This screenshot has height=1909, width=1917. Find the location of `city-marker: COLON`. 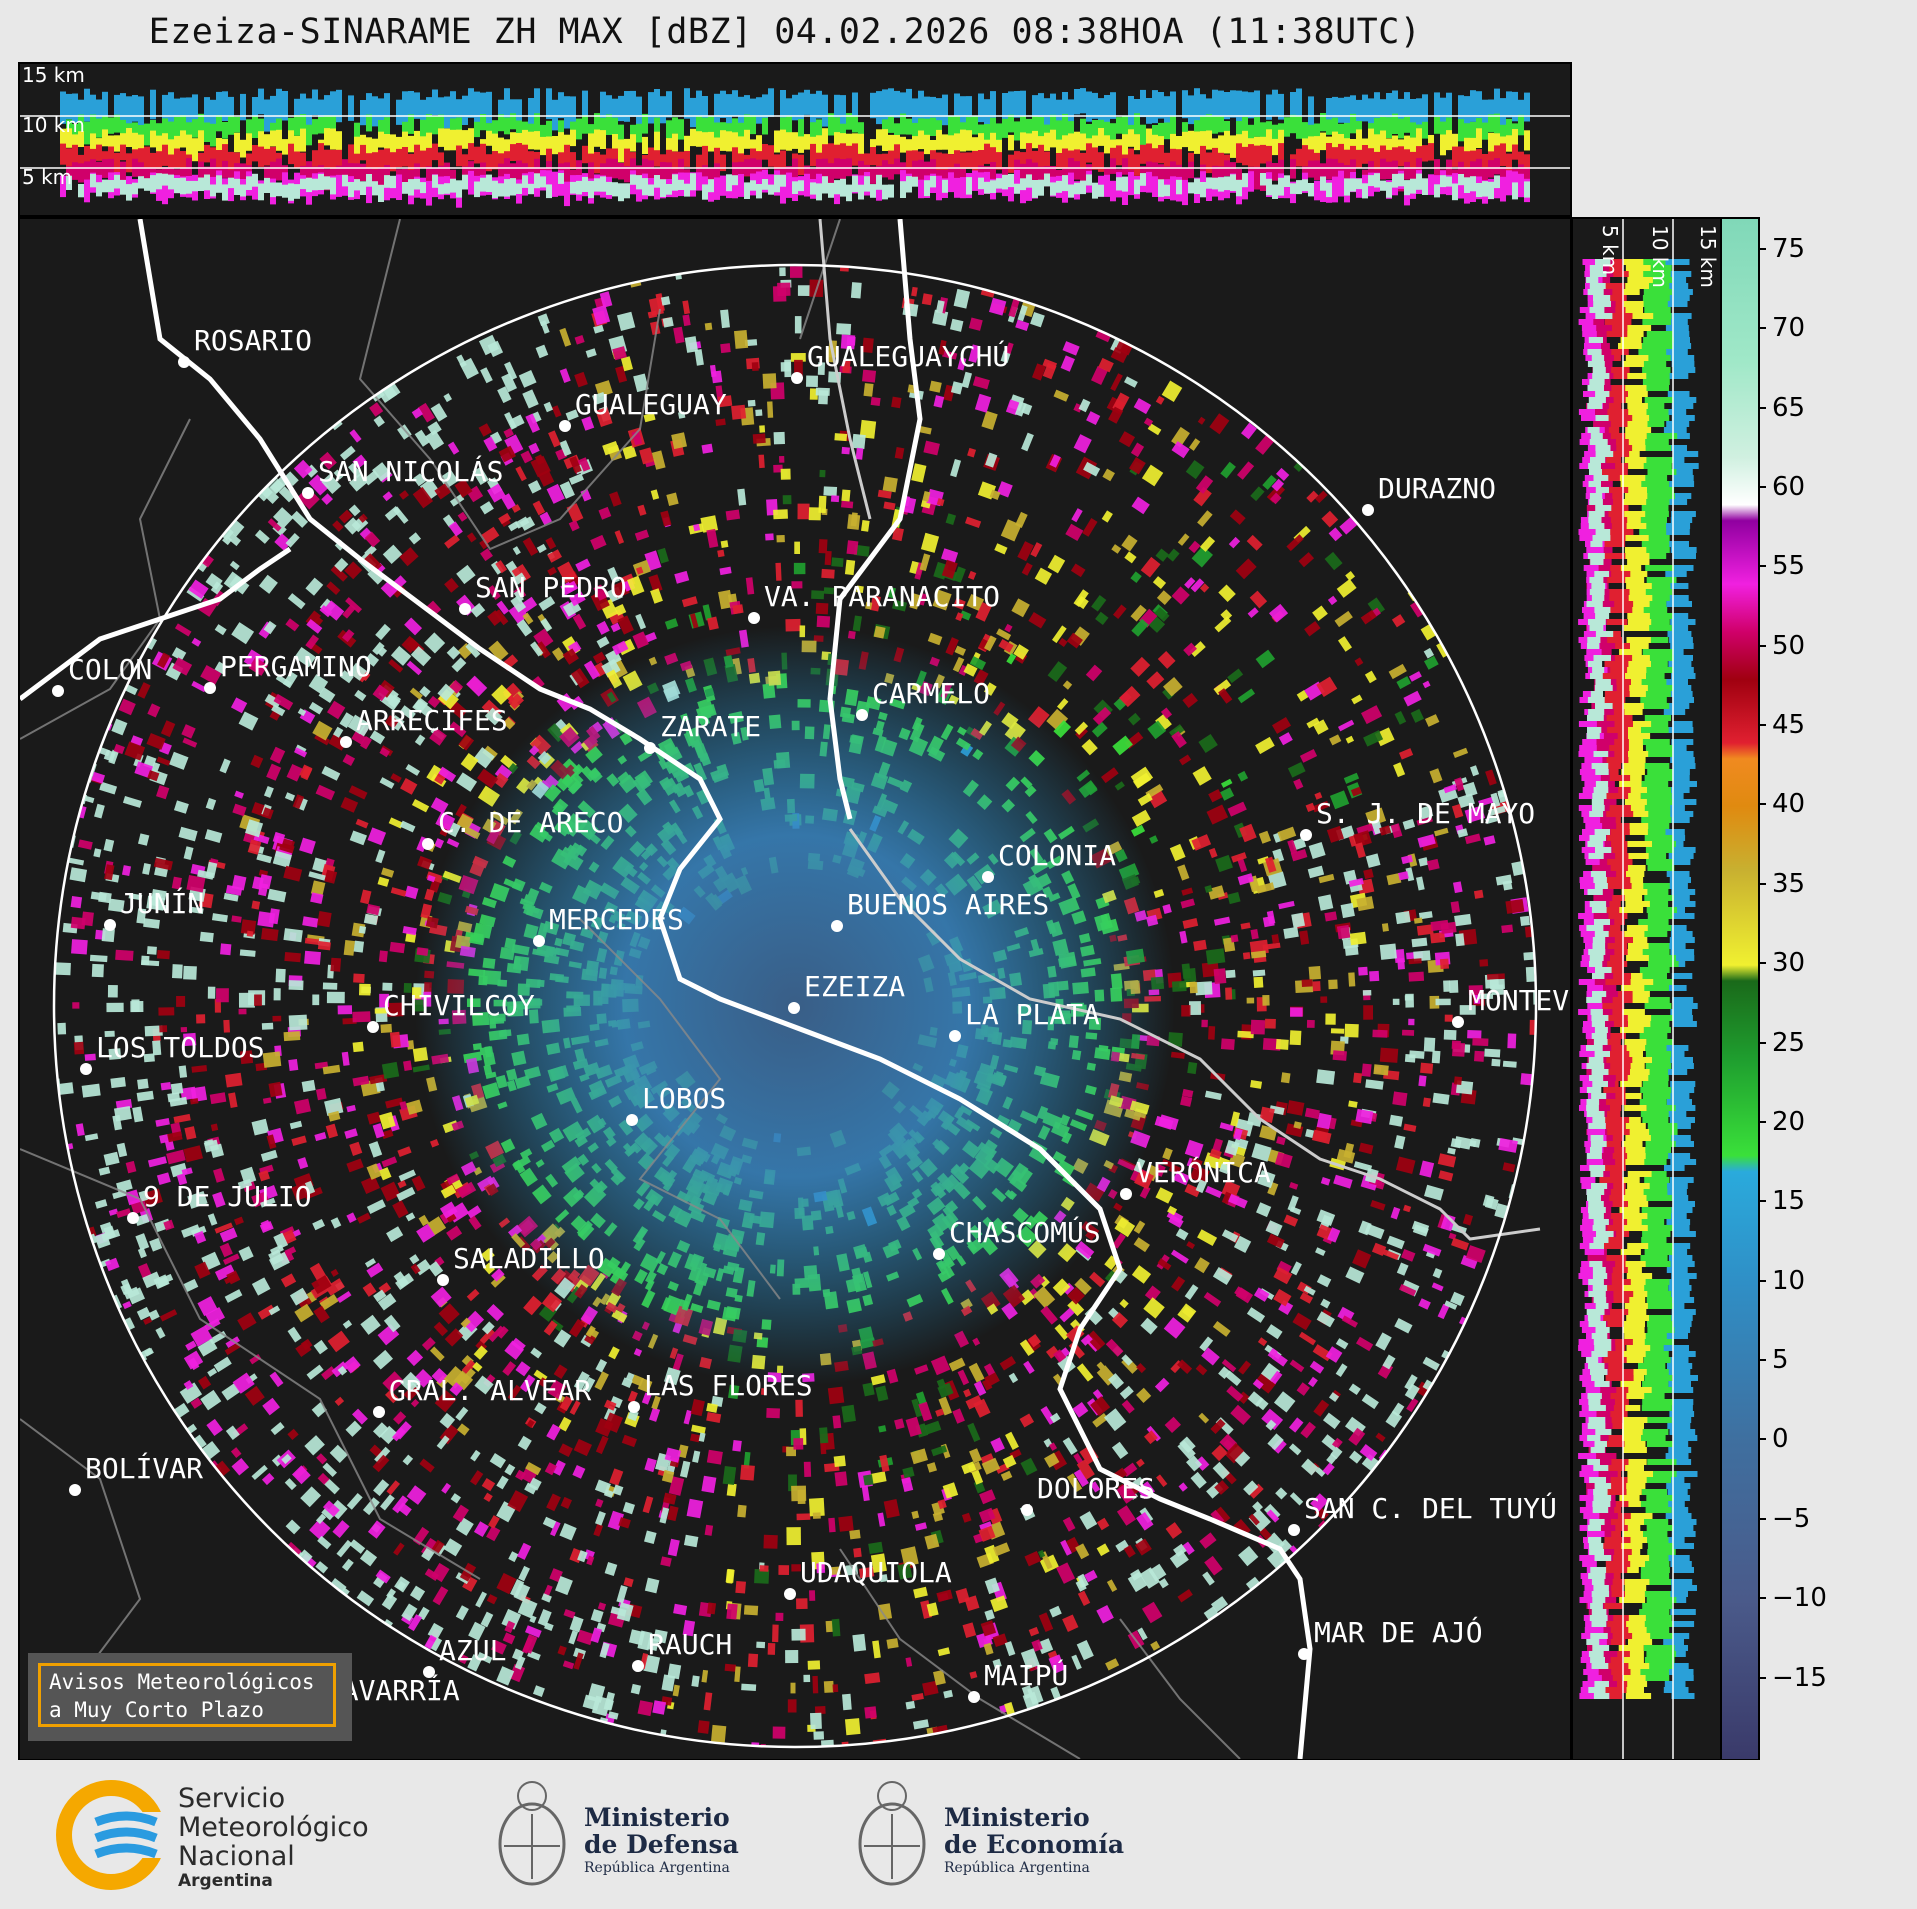

city-marker: COLON is located at coordinates (102, 675).